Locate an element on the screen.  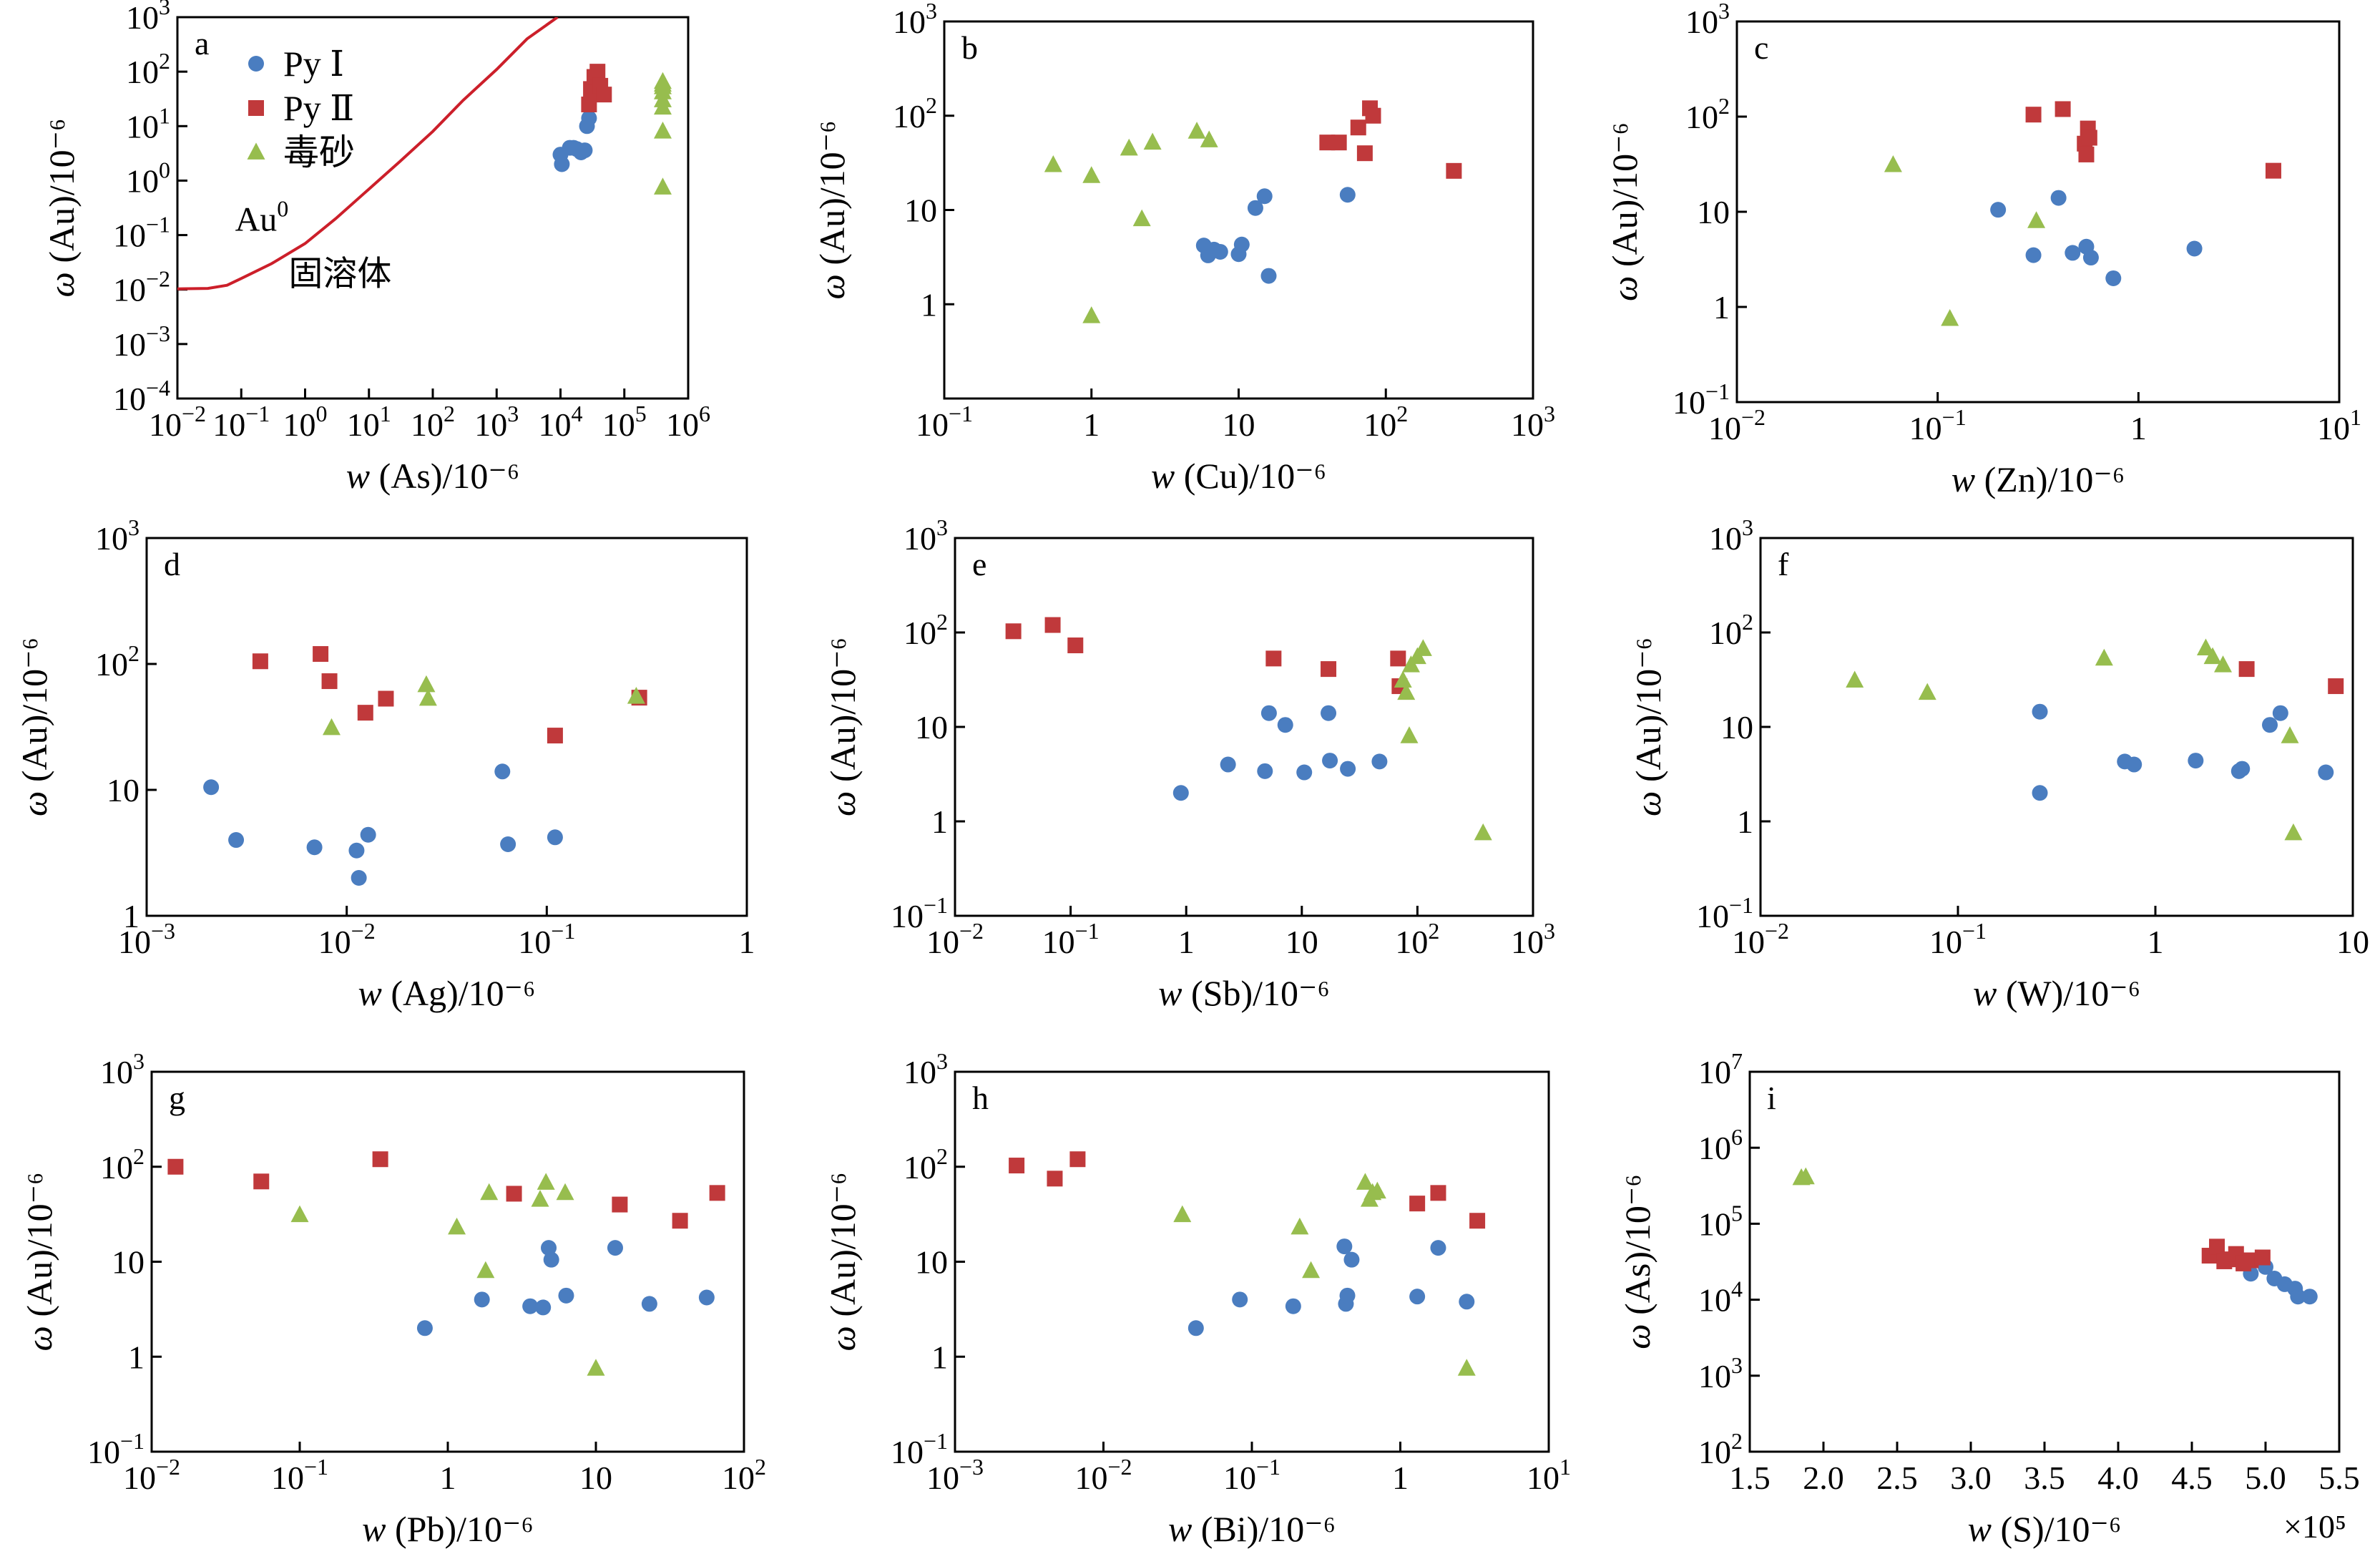
y-tick-label: 10⁻³ is located at coordinates (141, 342).